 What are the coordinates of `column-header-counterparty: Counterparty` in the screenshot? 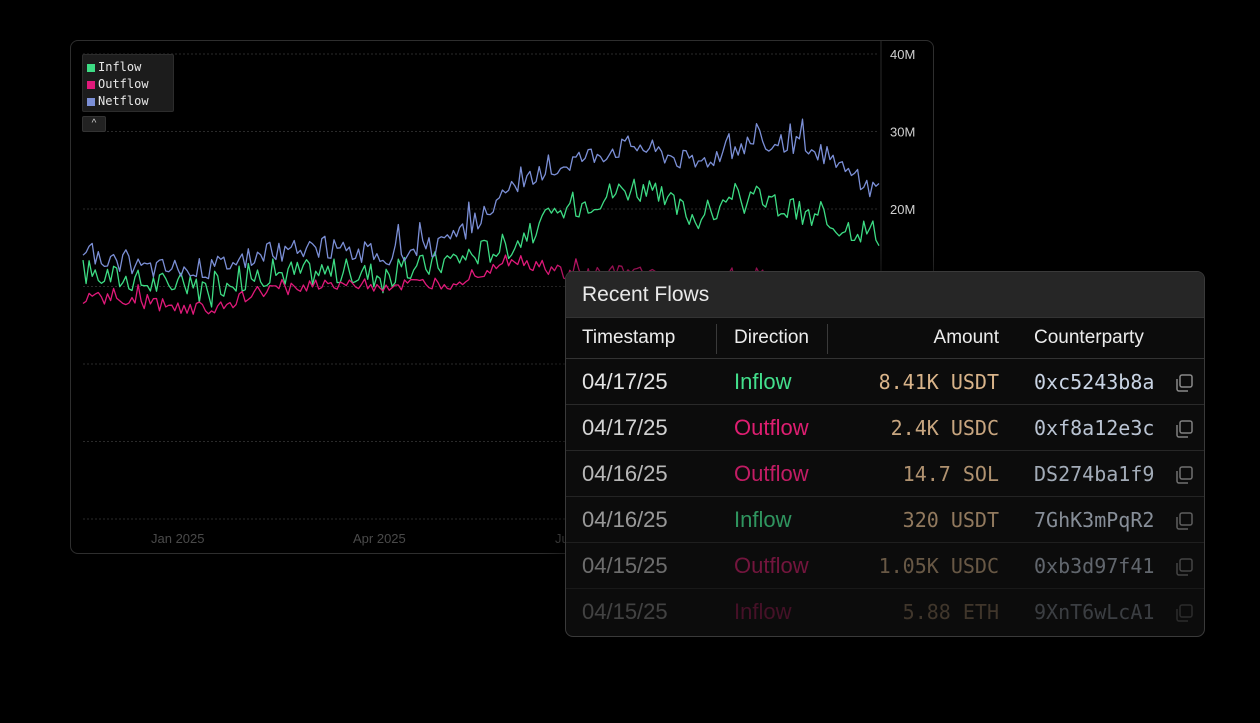 It's located at (1089, 337).